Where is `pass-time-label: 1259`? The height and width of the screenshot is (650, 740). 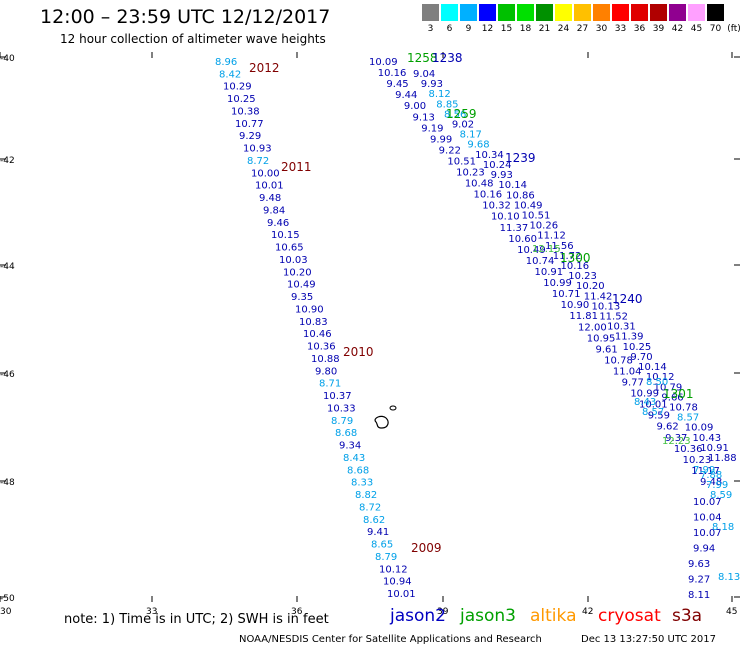
pass-time-label: 1259 is located at coordinates (461, 114).